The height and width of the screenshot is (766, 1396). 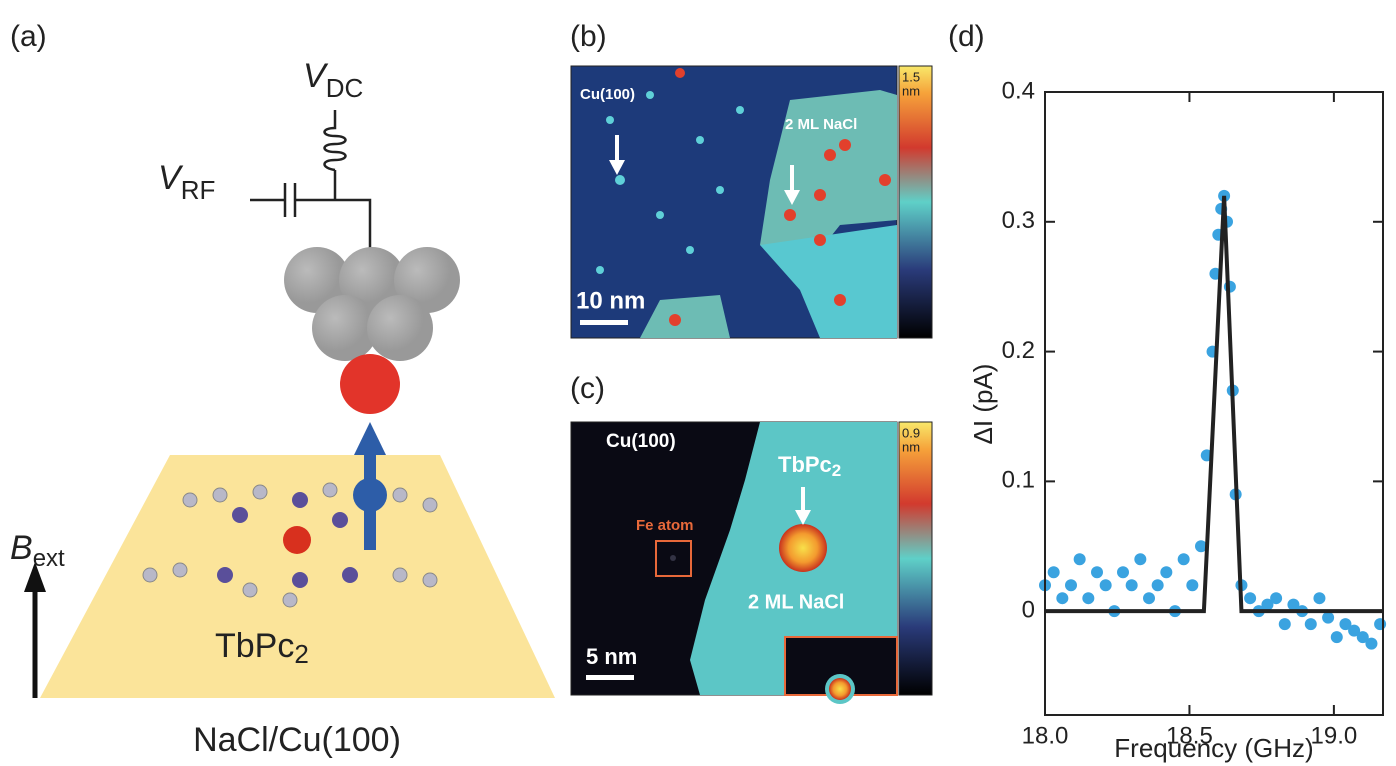 I want to click on x-tick-label: 19.0, so click(x=1334, y=735).